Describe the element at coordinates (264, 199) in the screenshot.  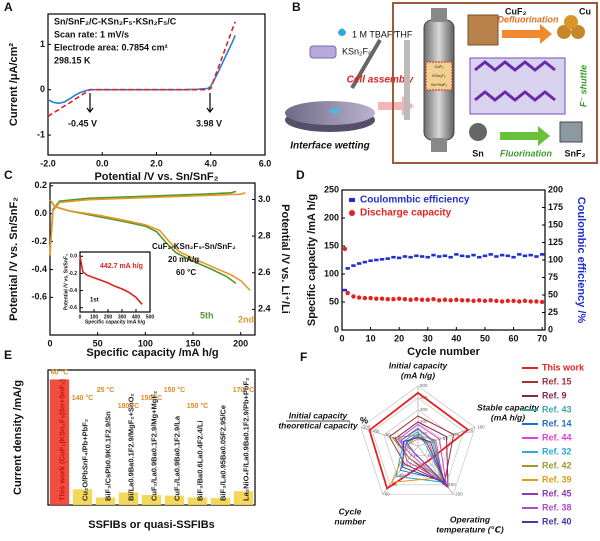
I see `y2-tick-label: 3.0` at that location.